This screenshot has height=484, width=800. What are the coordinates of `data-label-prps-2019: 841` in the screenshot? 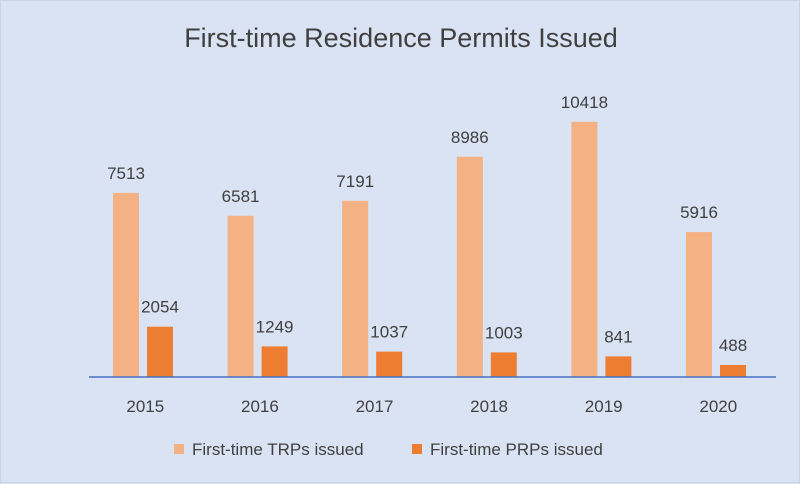 It's located at (618, 336).